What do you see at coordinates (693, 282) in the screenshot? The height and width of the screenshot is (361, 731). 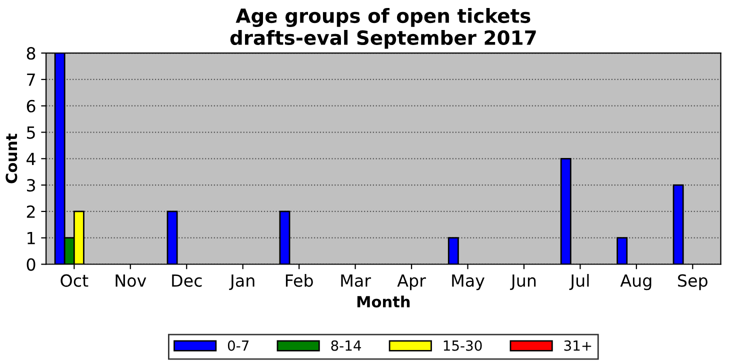 I see `x-tick-label: Sep` at bounding box center [693, 282].